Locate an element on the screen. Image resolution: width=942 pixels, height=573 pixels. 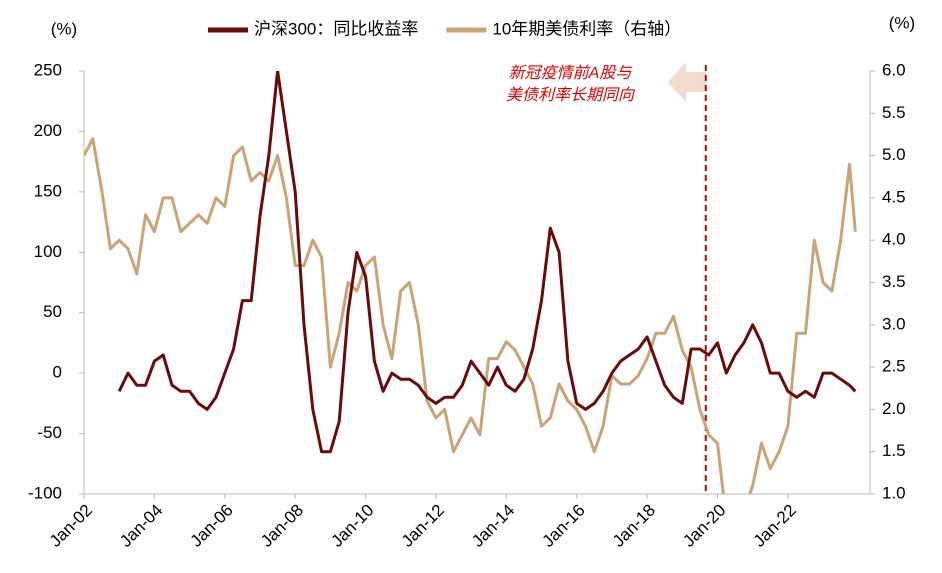
x-tick-label: Jan-10 is located at coordinates (352, 526).